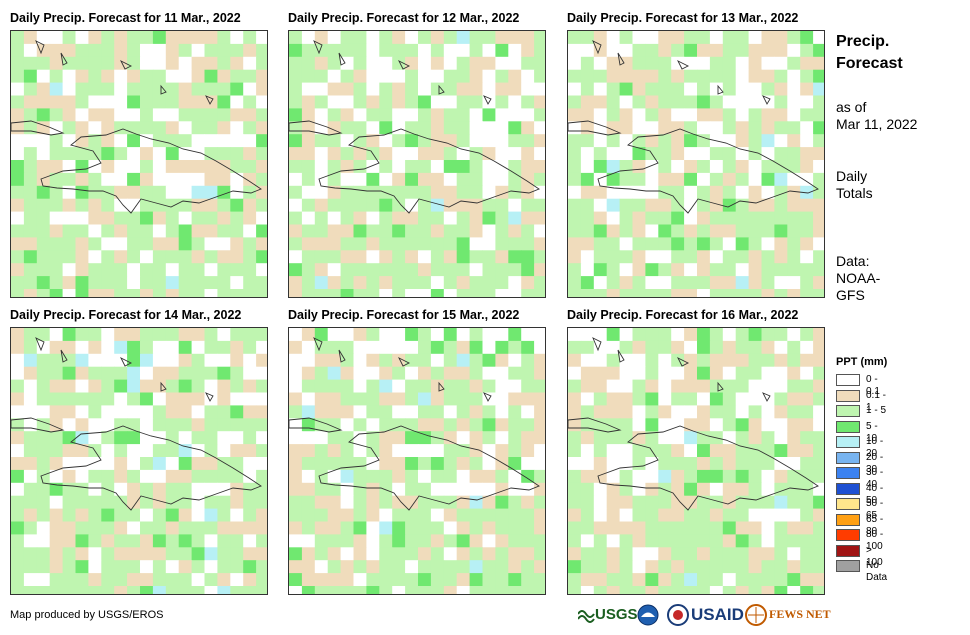  Describe the element at coordinates (869, 63) in the screenshot. I see `side-title-line2: Forecast` at that location.